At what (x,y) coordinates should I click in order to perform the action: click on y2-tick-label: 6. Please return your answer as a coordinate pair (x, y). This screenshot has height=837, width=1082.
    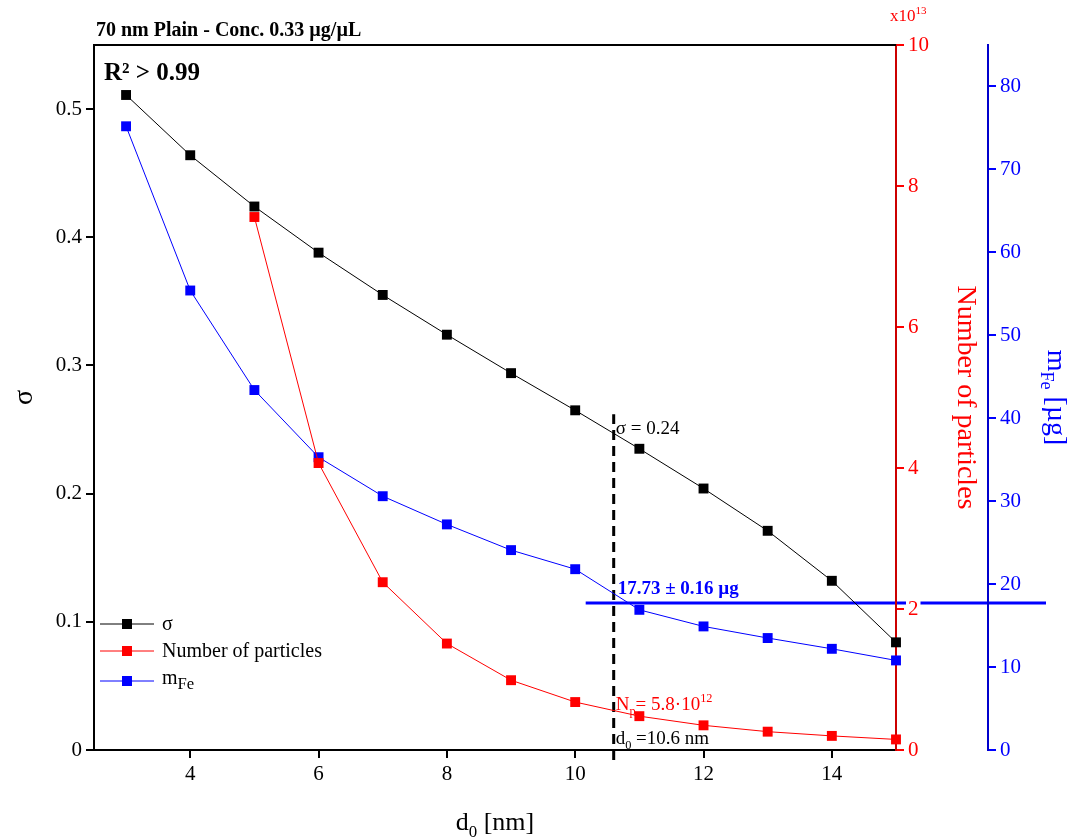
    Looking at the image, I should click on (913, 325).